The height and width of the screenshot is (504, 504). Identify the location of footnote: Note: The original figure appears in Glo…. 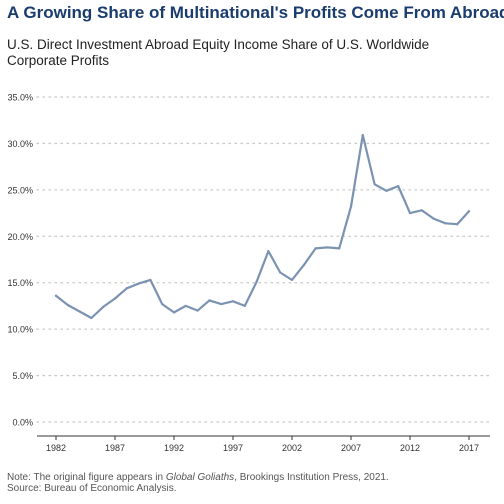
(198, 483).